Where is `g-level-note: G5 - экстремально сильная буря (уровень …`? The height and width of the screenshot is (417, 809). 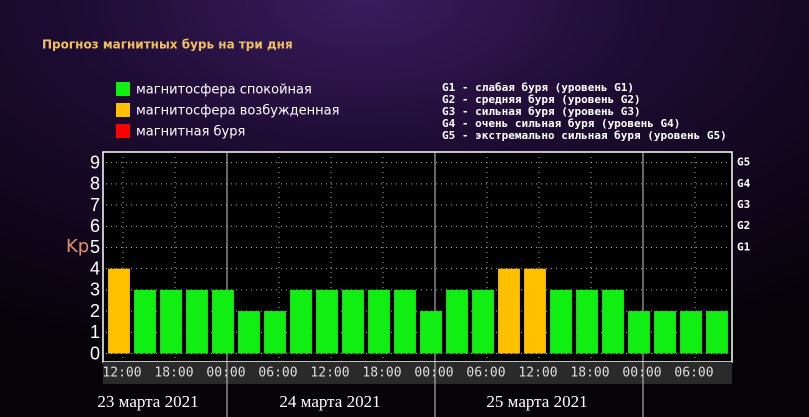 g-level-note: G5 - экстремально сильная буря (уровень … is located at coordinates (584, 135).